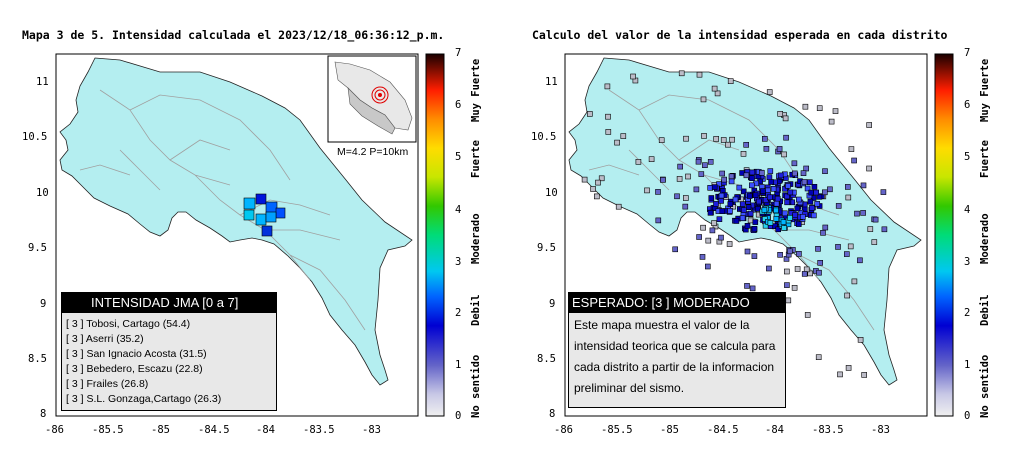 The height and width of the screenshot is (458, 1016). Describe the element at coordinates (54, 430) in the screenshot. I see `map1-x-tick: -86` at that location.